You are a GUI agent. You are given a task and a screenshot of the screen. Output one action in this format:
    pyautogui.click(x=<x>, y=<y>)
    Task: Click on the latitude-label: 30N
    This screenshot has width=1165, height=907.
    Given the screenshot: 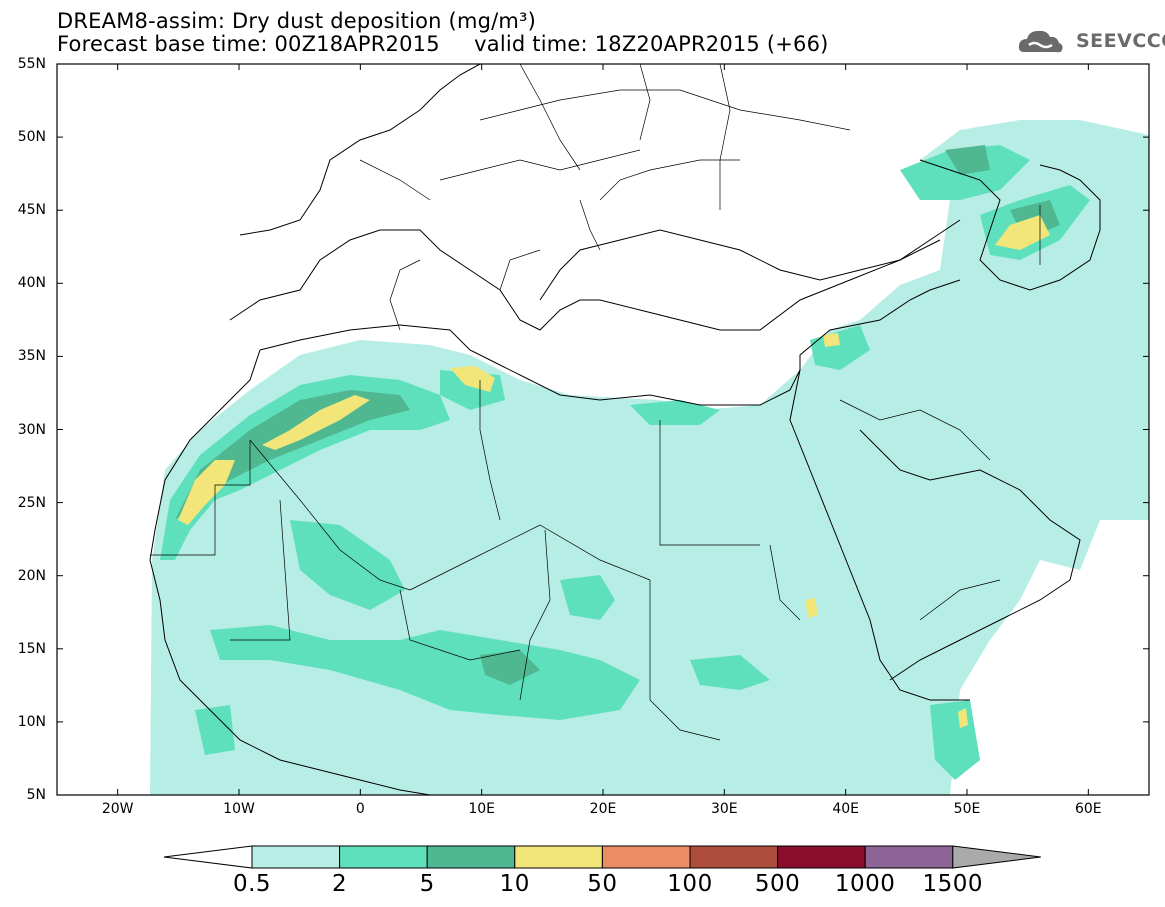 What is the action you would take?
    pyautogui.click(x=31, y=429)
    